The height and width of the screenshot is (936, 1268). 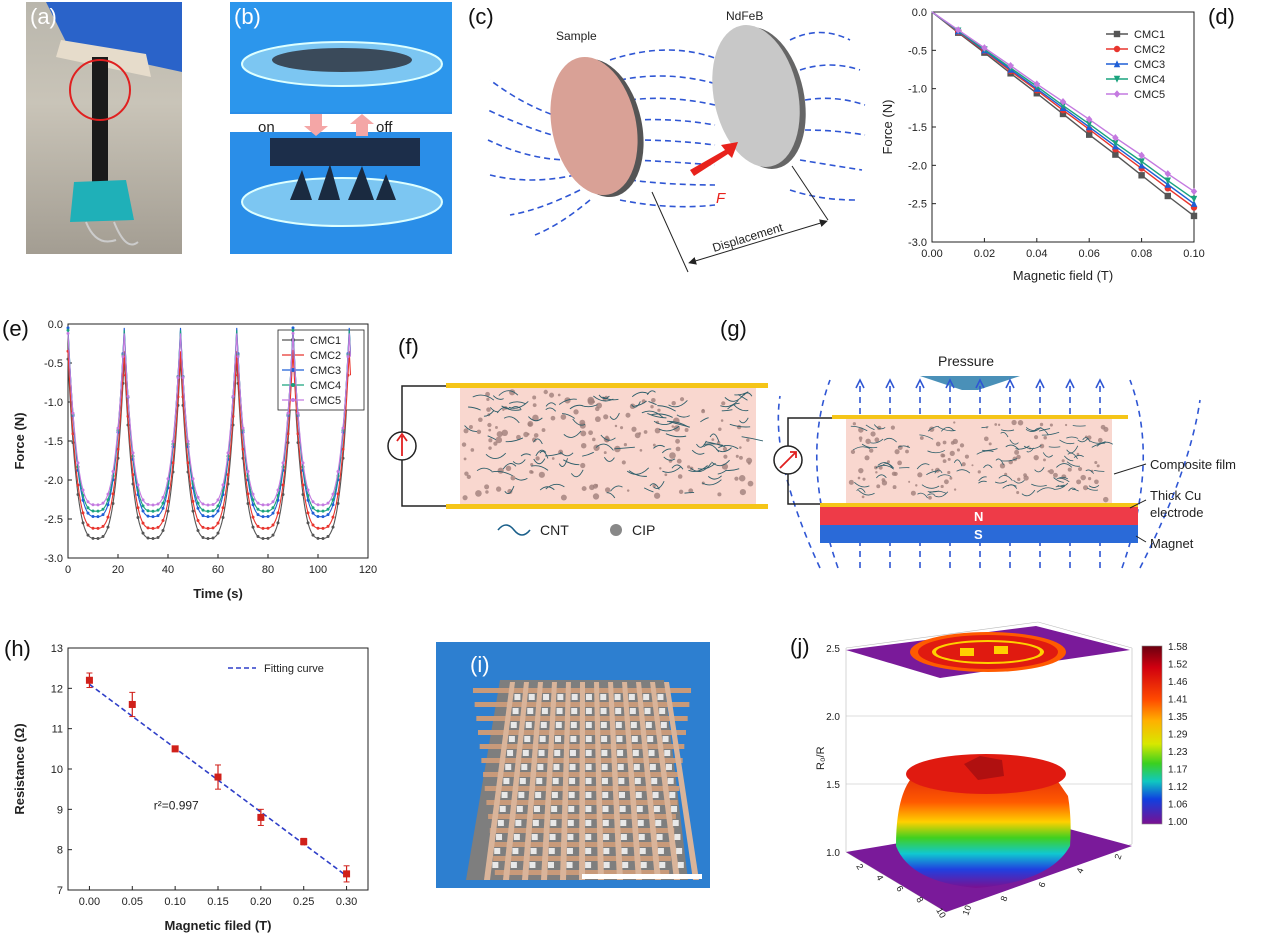 What do you see at coordinates (733, 328) in the screenshot?
I see `panel-label-g: (g)` at bounding box center [733, 328].